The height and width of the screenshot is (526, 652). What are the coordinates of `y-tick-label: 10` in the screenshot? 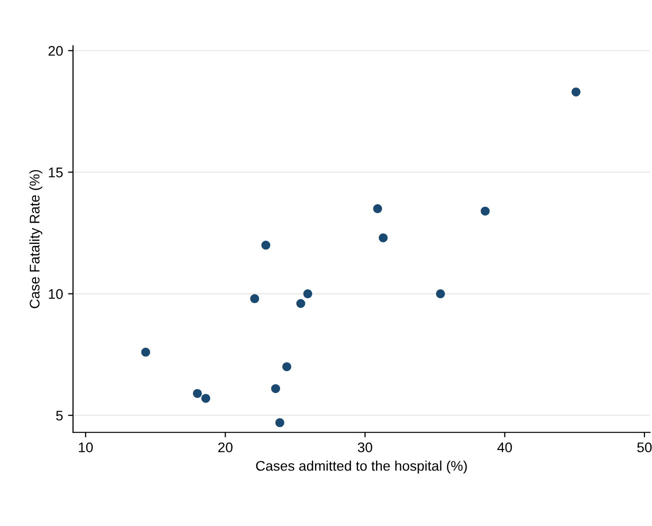 It's located at (55, 294).